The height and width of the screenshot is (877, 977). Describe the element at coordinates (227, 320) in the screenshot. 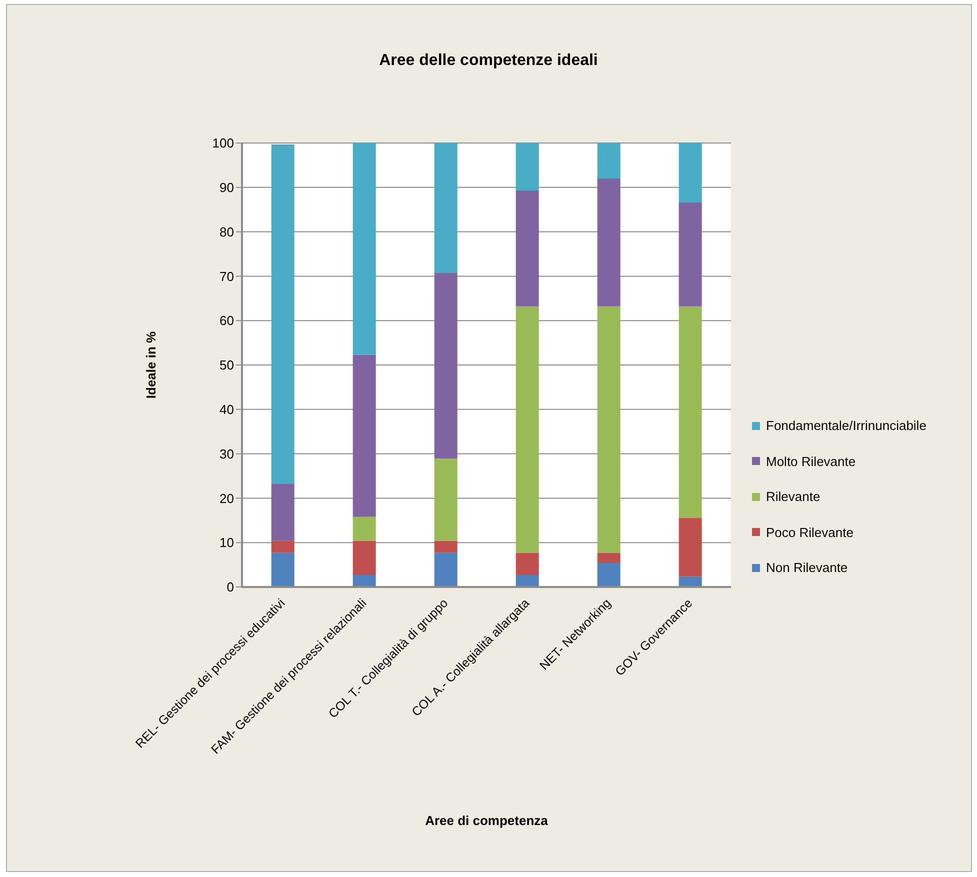

I see `y-tick-label: 60` at that location.